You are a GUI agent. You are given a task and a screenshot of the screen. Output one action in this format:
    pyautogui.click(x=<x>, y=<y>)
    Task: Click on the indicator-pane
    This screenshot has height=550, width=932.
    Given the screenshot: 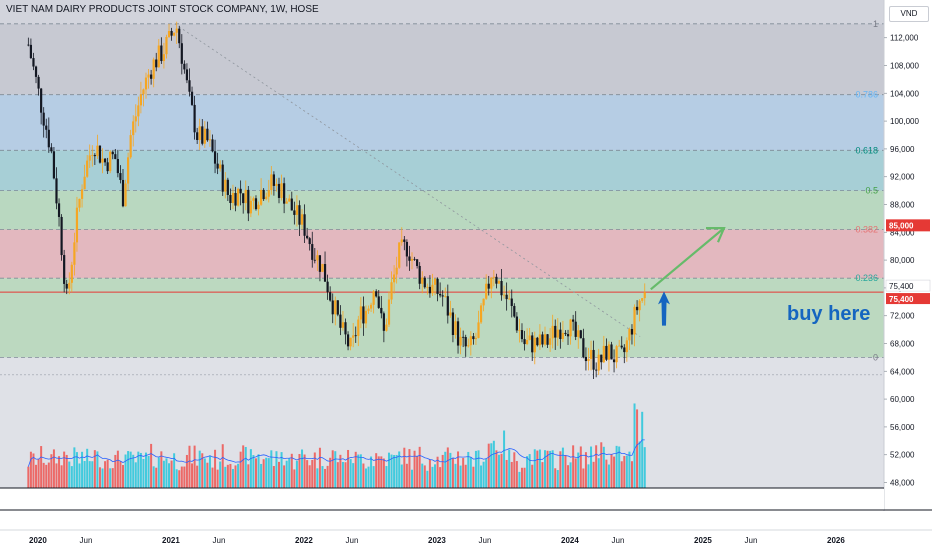 What is the action you would take?
    pyautogui.click(x=442, y=499)
    